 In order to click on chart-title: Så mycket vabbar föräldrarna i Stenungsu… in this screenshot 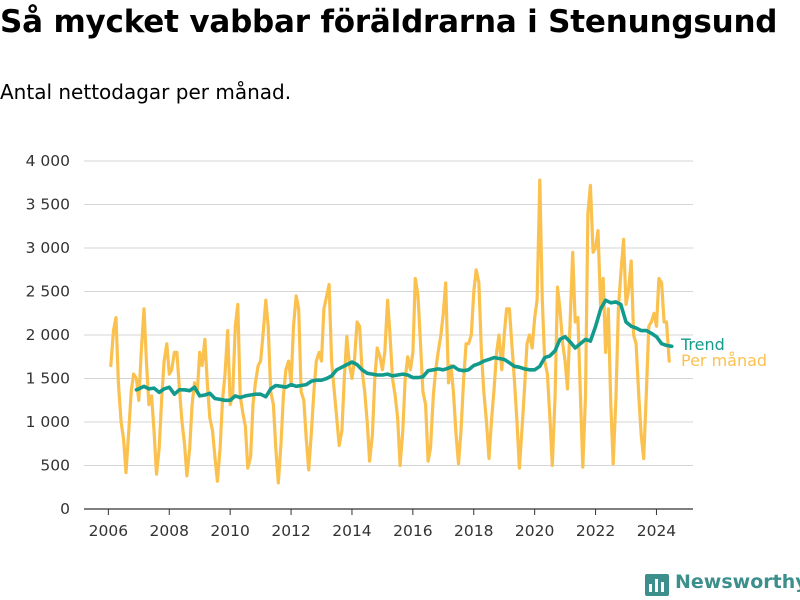, I will do `click(389, 22)`.